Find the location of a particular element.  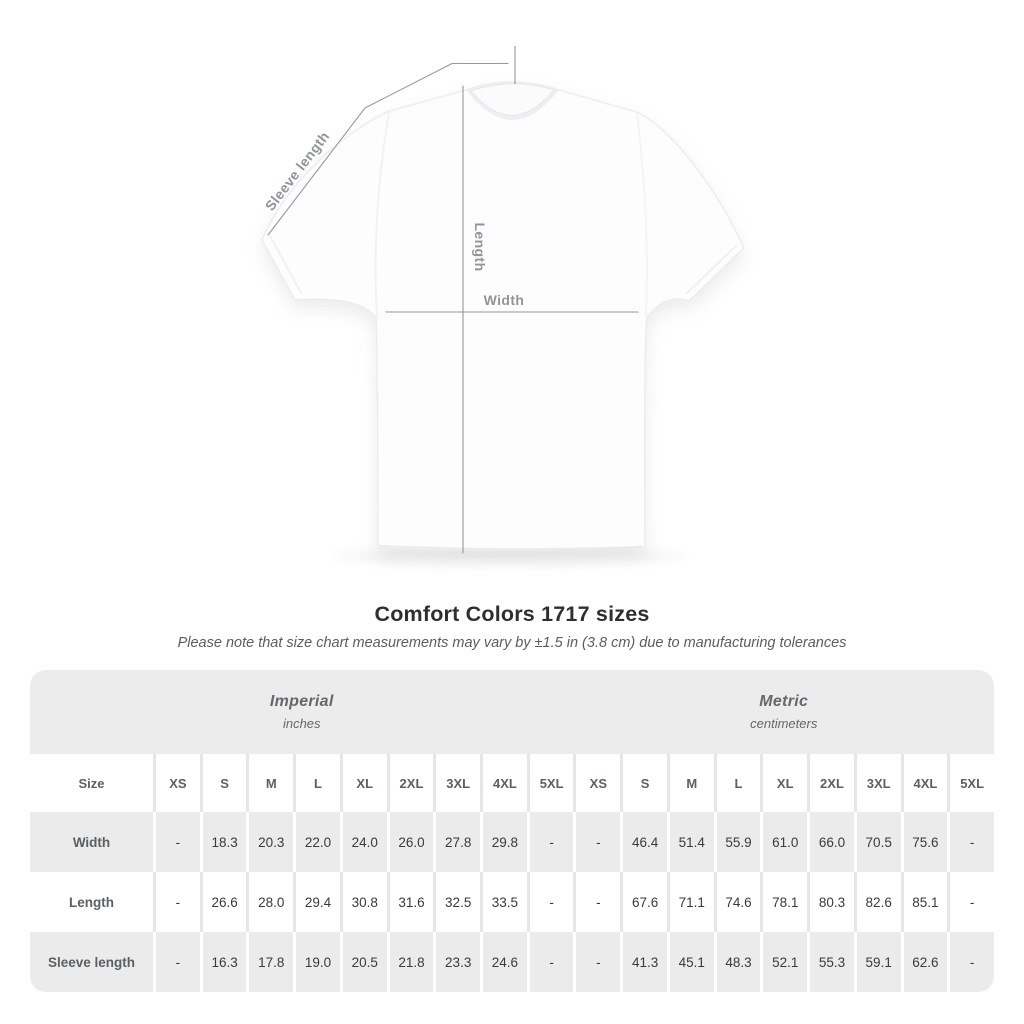

cell-width-imperial-xl: 24.0 is located at coordinates (363, 842).